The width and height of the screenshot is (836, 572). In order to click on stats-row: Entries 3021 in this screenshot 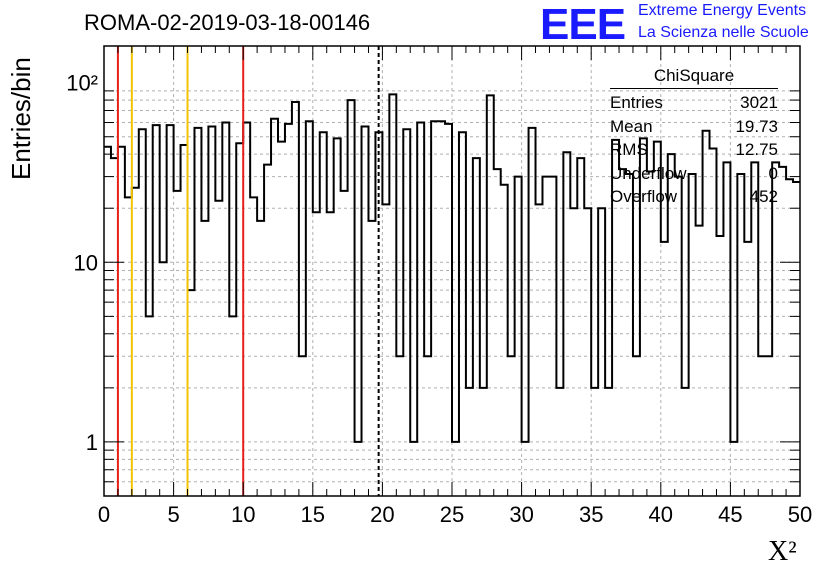, I will do `click(694, 103)`.